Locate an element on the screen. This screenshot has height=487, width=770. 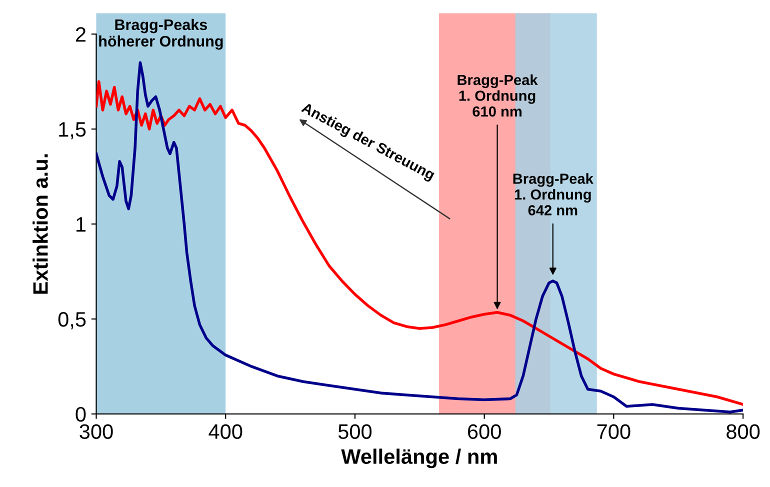
y-tick-label: 0,5 is located at coordinates (72, 321).